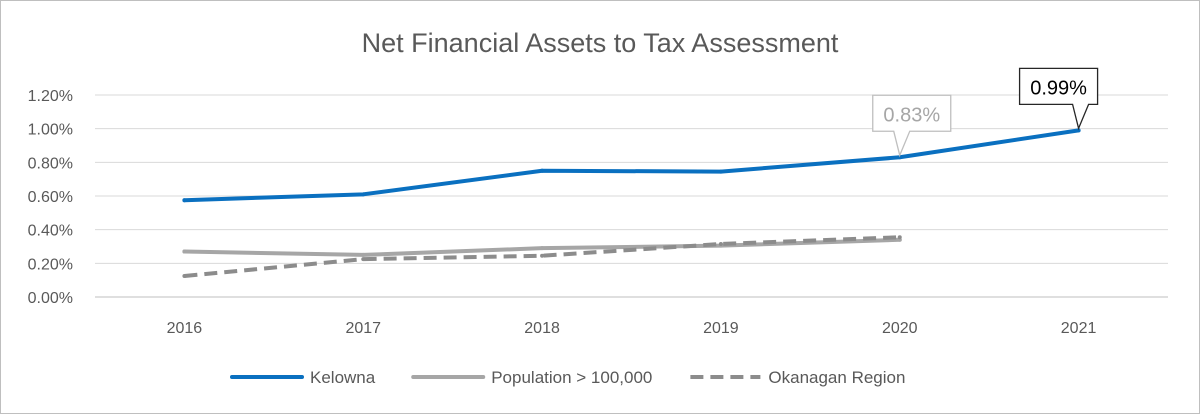  What do you see at coordinates (303, 377) in the screenshot?
I see `legend-item-kelowna: Kelowna` at bounding box center [303, 377].